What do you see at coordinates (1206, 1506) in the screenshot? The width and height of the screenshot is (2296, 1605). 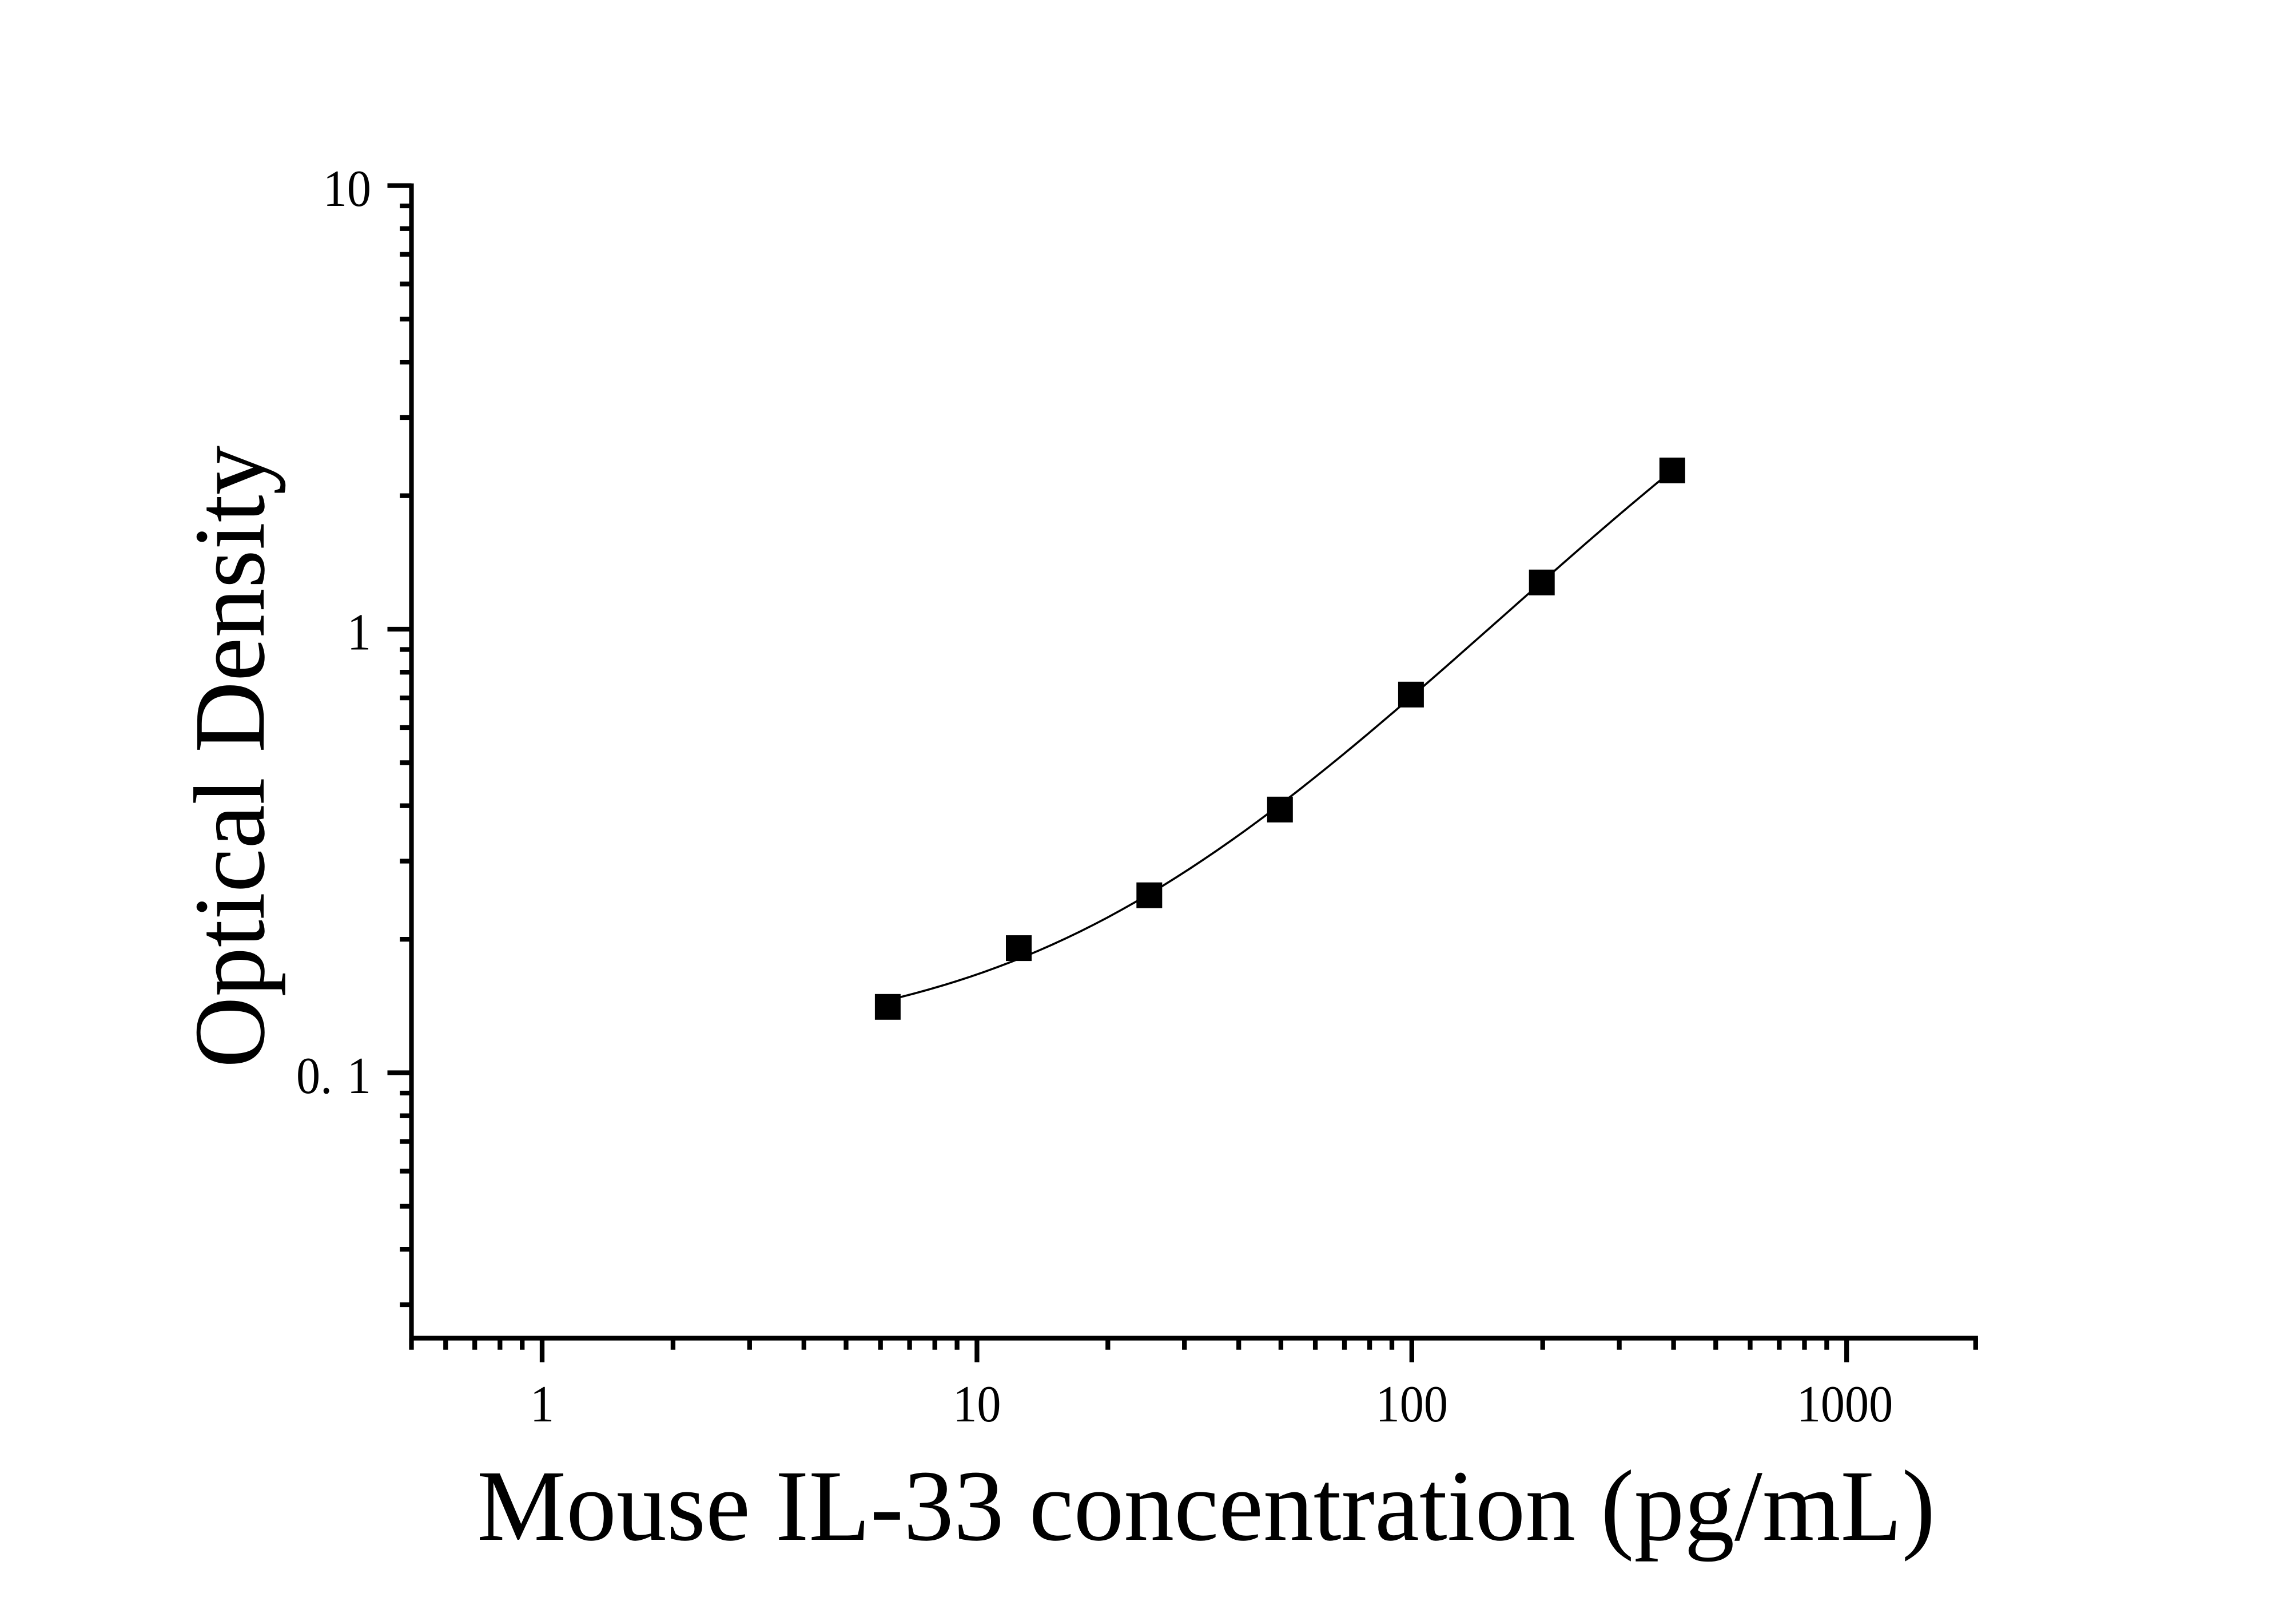 I see `svg-text:Mouse IL-33 concentration (pg/: Mouse IL-33 concentration (pg/mL)` at bounding box center [1206, 1506].